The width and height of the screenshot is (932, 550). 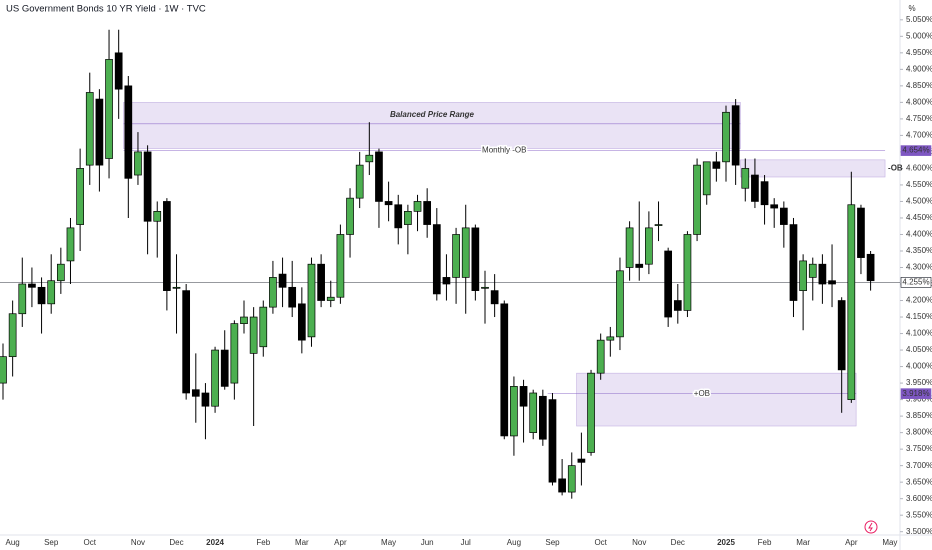 I want to click on event-icon, so click(x=871, y=527).